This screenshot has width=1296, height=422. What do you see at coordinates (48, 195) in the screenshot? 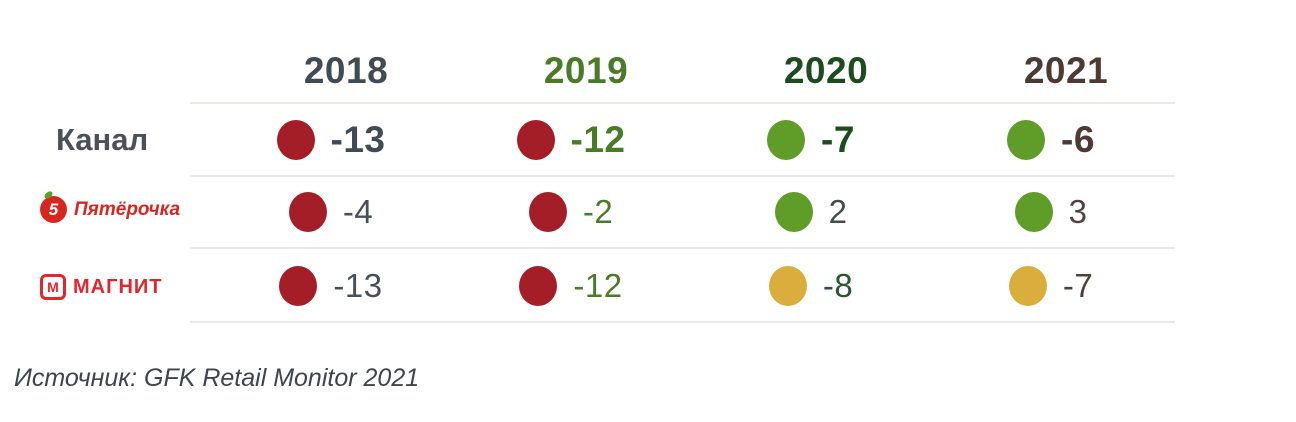
I see `leaf-icon` at bounding box center [48, 195].